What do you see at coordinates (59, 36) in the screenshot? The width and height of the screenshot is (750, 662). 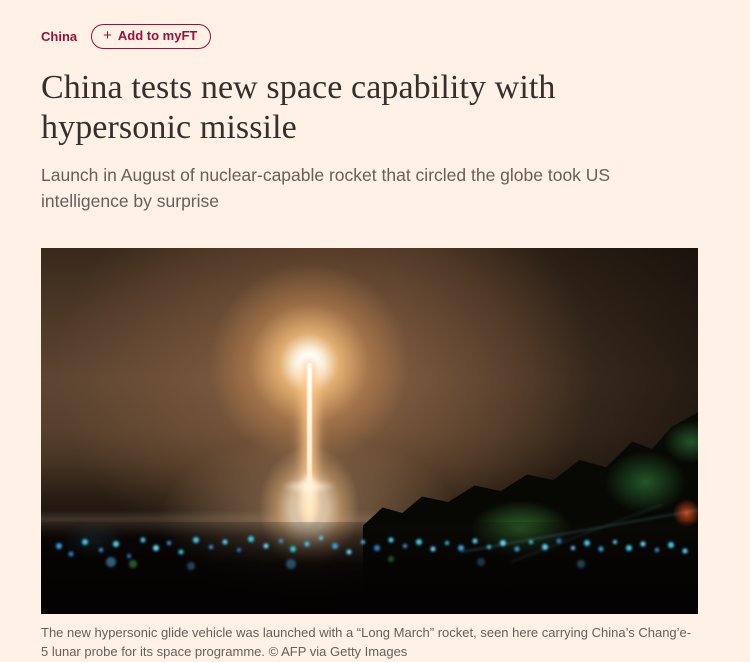 I see `topic-tag-china: China` at bounding box center [59, 36].